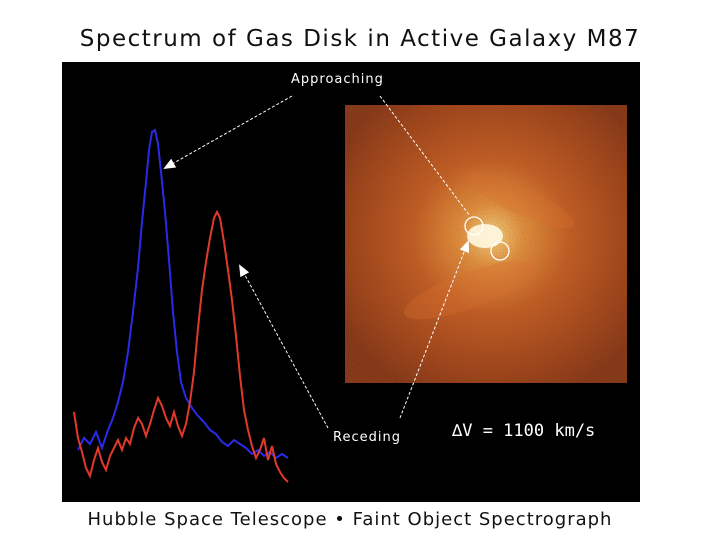  I want to click on receding-arrow-to-spectrum, so click(284, 346).